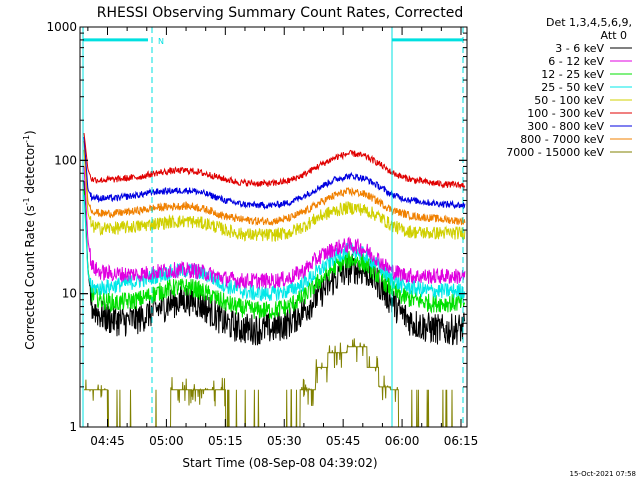 The height and width of the screenshot is (480, 640). Describe the element at coordinates (555, 152) in the screenshot. I see `legend-label: 7000 - 15000 keV` at that location.